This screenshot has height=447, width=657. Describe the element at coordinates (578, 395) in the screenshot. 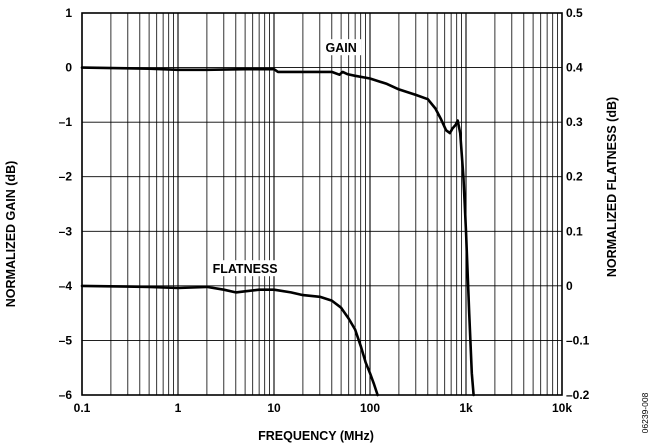

I see `right-y-tick-label: –0.2` at that location.